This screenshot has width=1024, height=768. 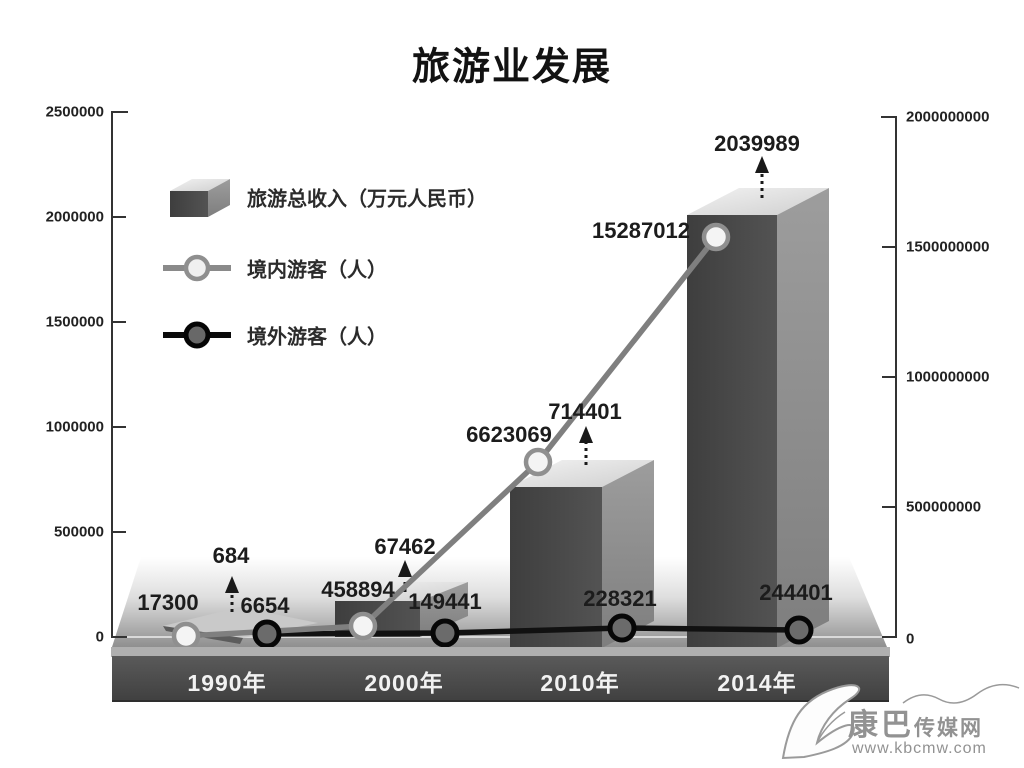 What do you see at coordinates (881, 725) in the screenshot?
I see `watermark-name-big: 康巴` at bounding box center [881, 725].